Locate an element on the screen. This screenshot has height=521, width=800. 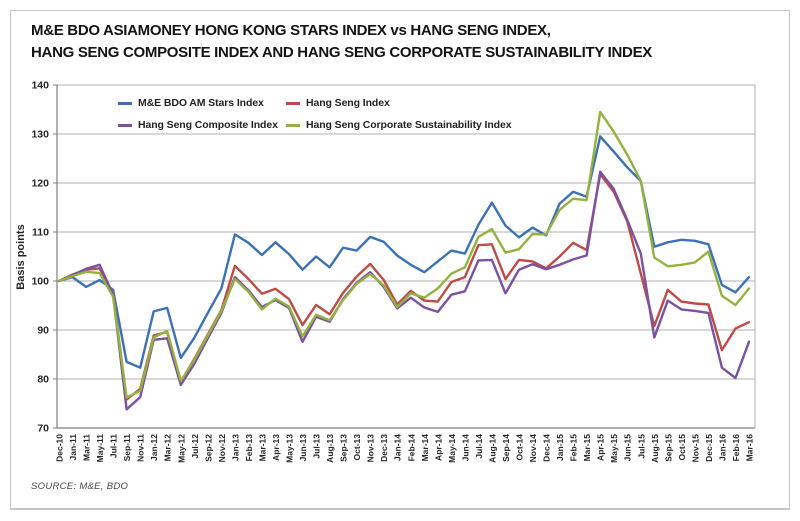
y-tick-label: 100 is located at coordinates (40, 282).